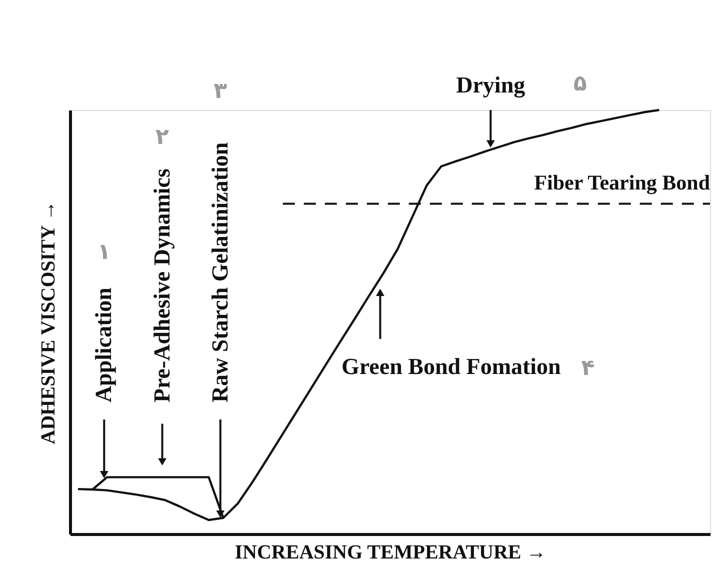 Image resolution: width=726 pixels, height=579 pixels. What do you see at coordinates (104, 253) in the screenshot?
I see `annotation: ۱` at bounding box center [104, 253].